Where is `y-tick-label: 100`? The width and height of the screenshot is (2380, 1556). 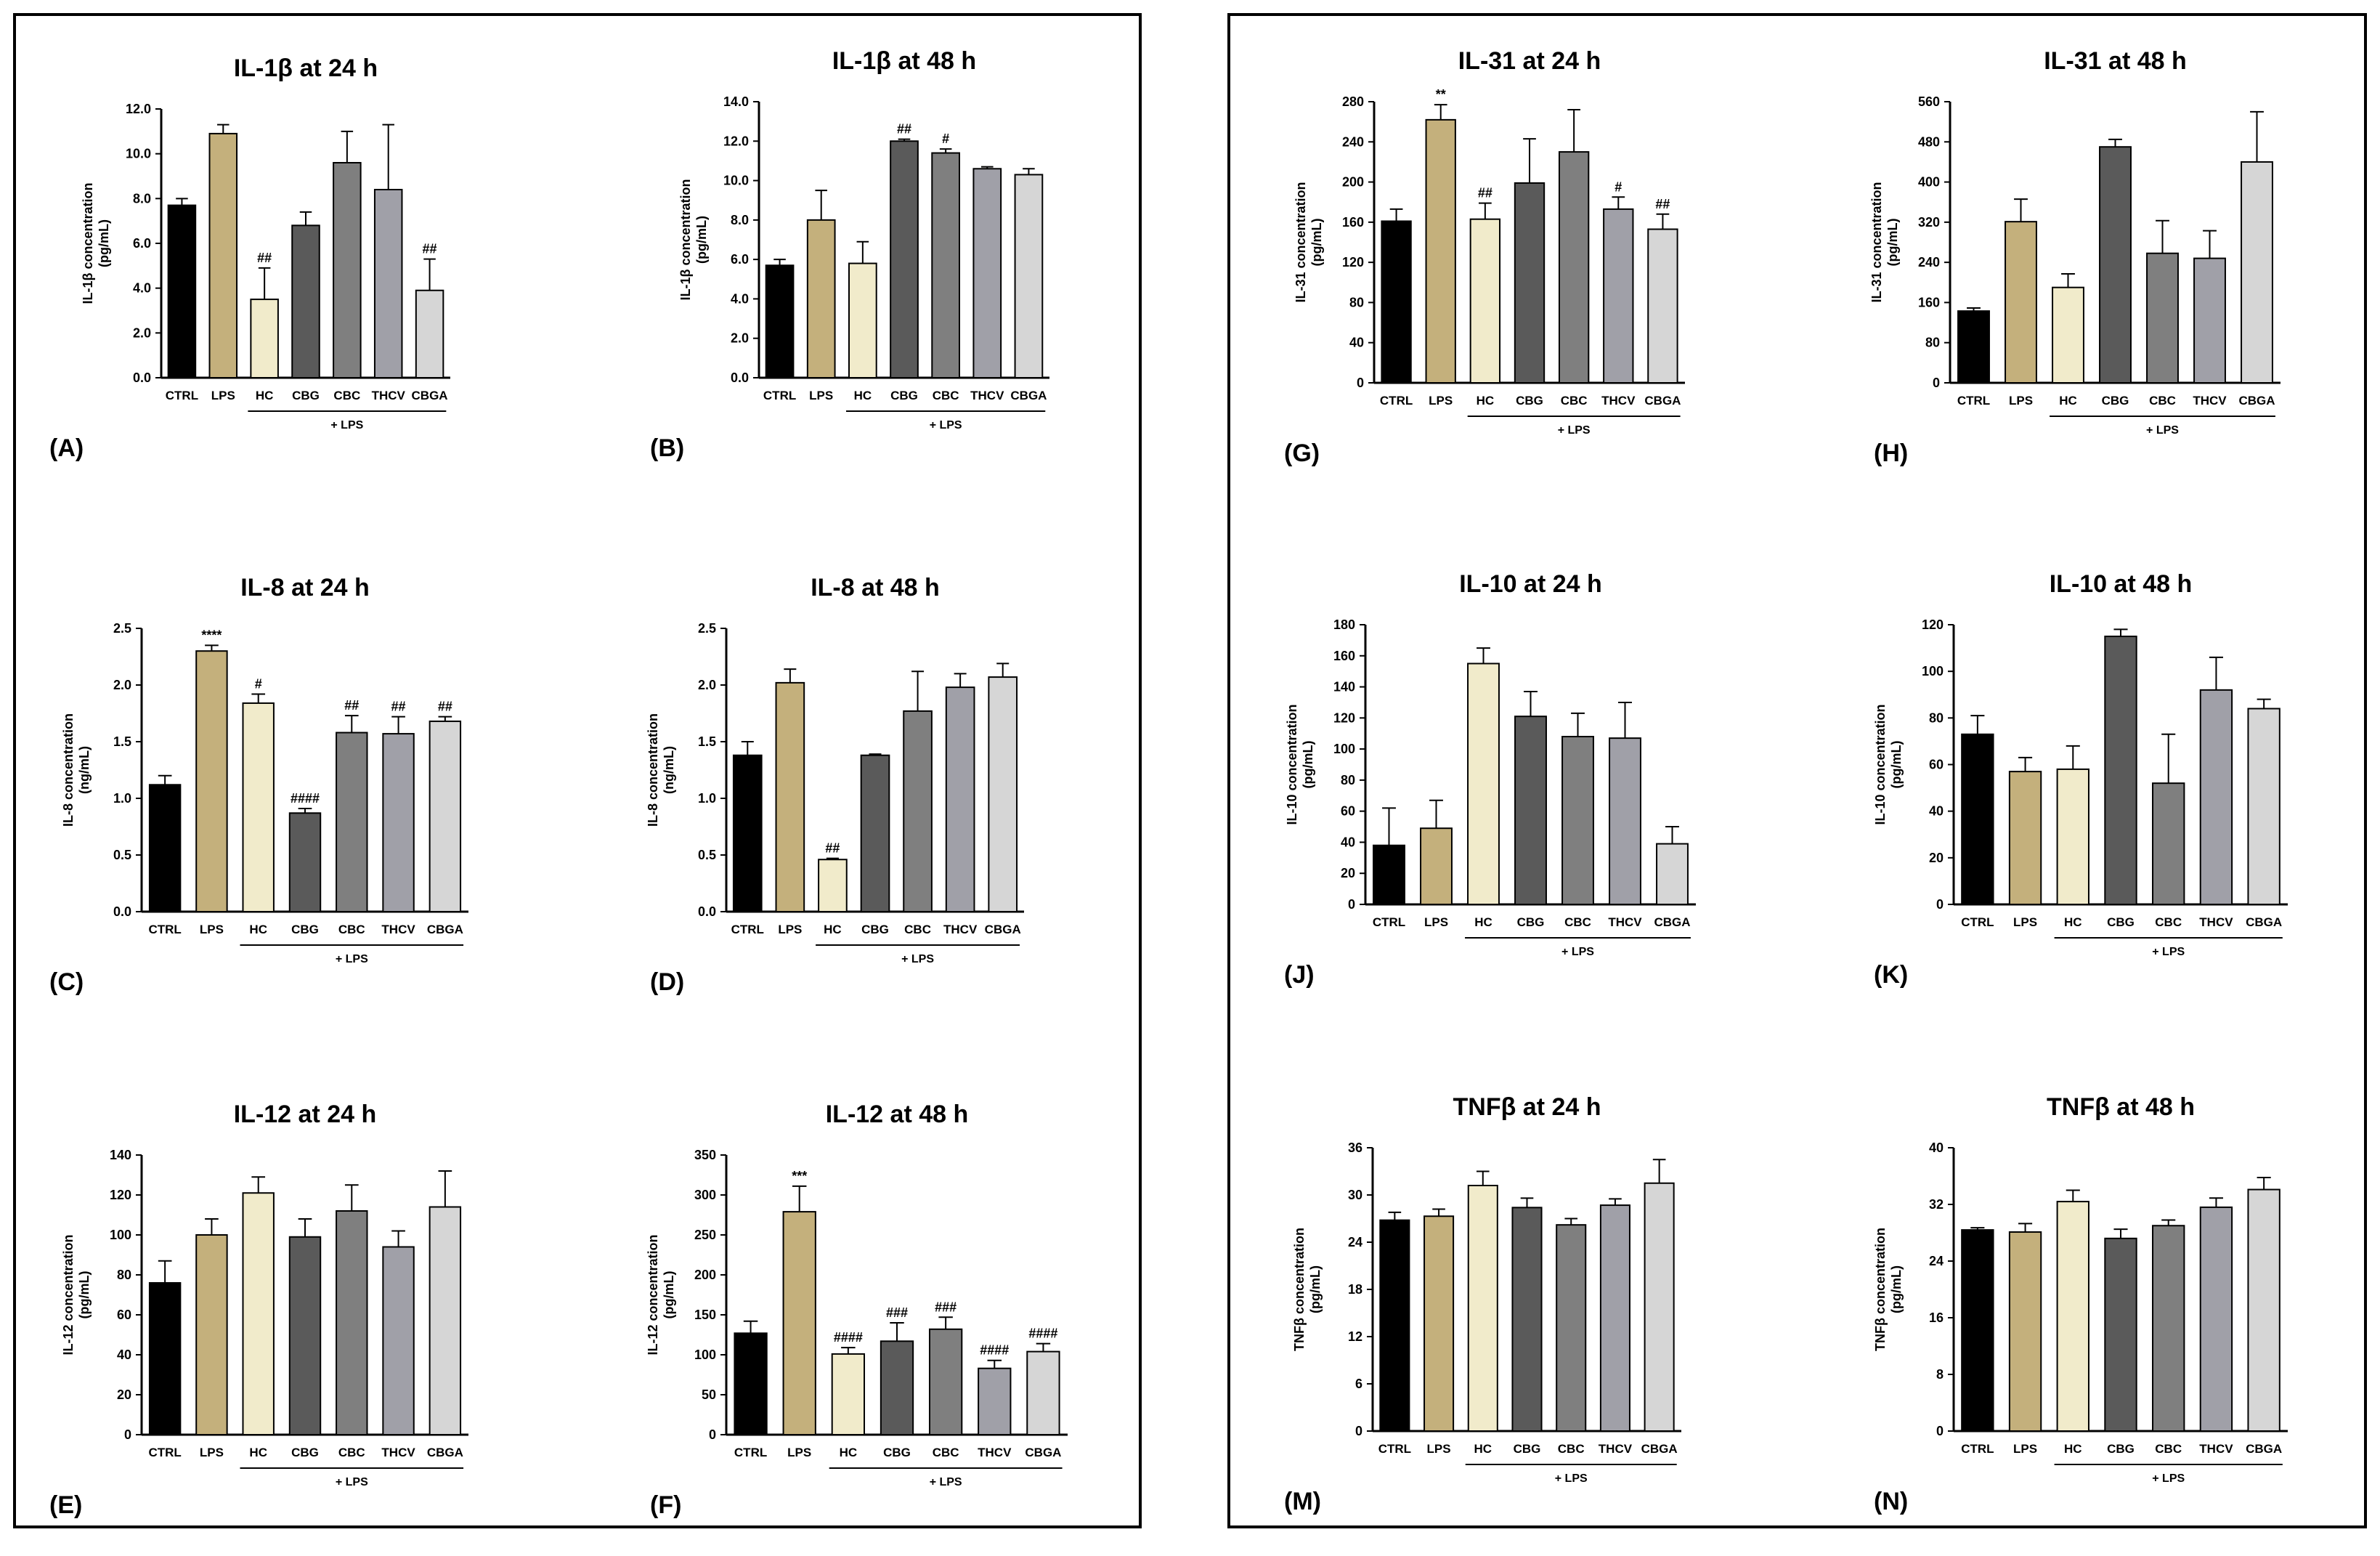
y-tick-label: 100 is located at coordinates (121, 1235).